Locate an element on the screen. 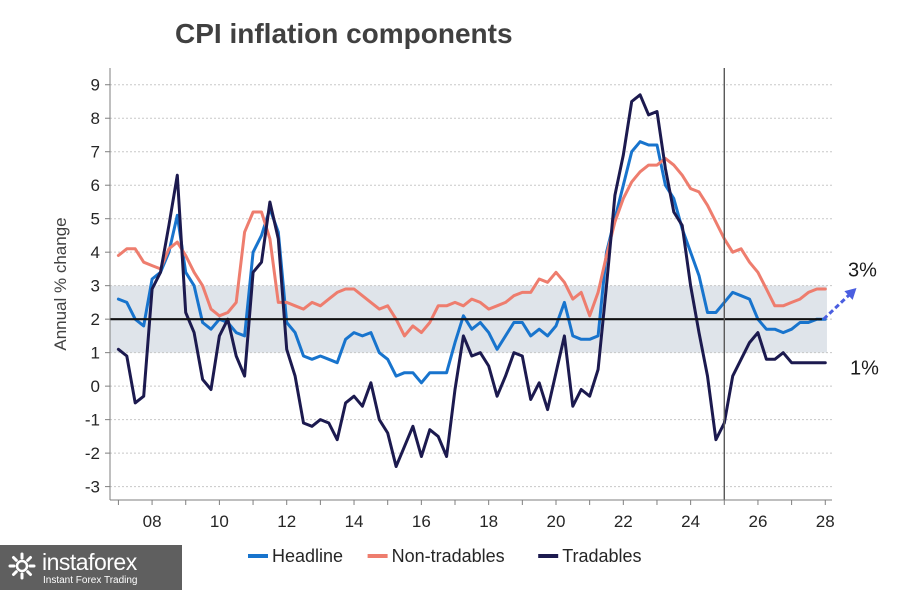  x-tick-label: 14 is located at coordinates (354, 521).